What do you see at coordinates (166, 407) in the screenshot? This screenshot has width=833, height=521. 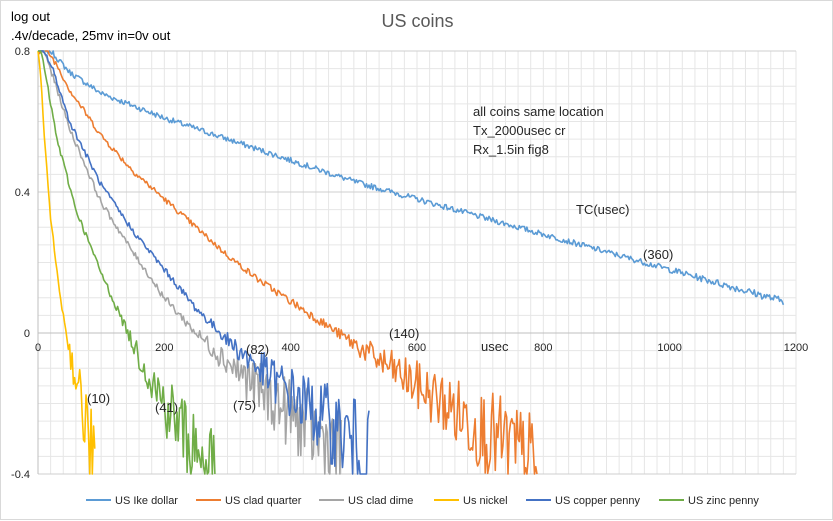 I see `tc-label-zinc-penny: (41)` at bounding box center [166, 407].